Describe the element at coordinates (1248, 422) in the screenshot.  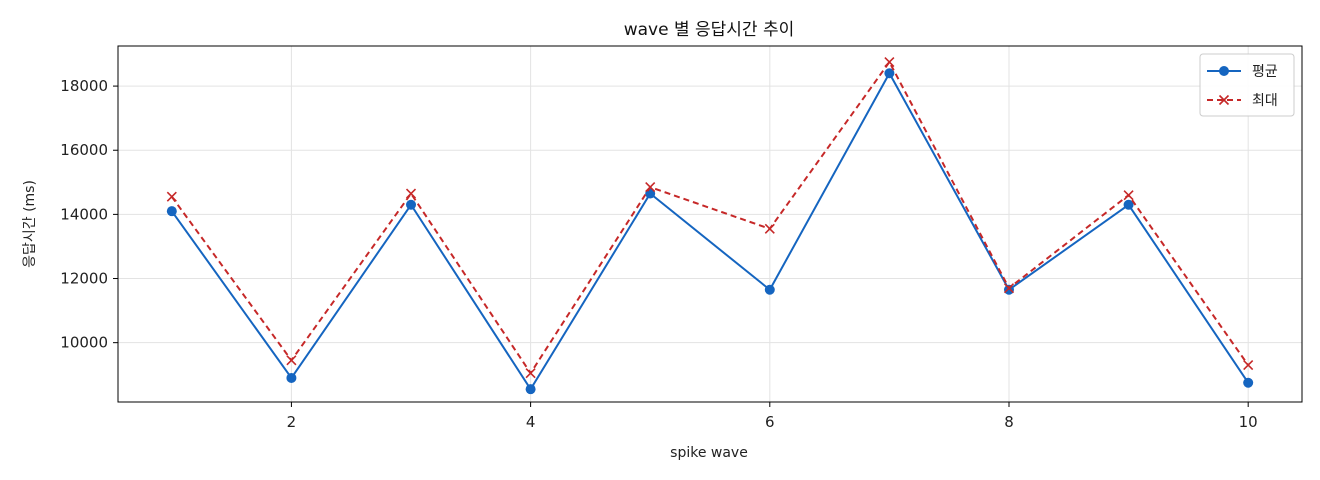
I see `x-tick-label: 10` at that location.